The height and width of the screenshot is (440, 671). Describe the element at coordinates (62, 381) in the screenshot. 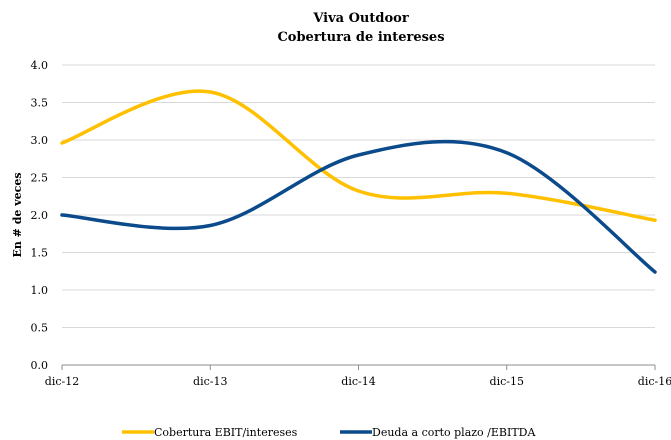

I see `x-tick-label: dic-12` at that location.